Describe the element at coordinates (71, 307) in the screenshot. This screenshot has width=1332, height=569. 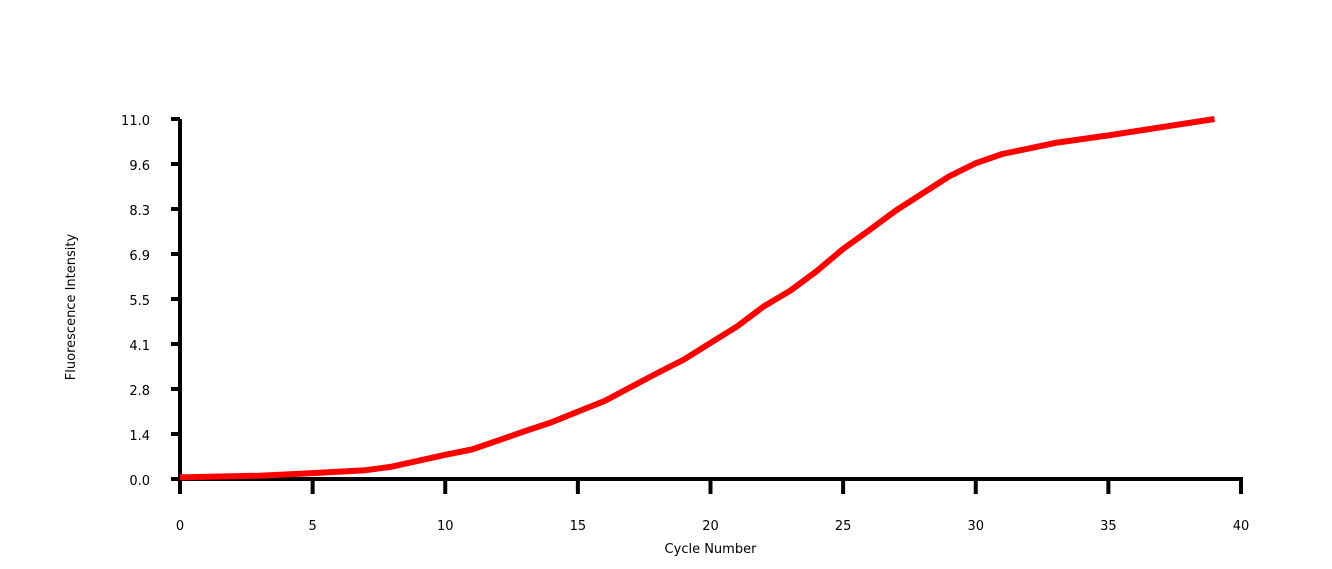
I see `y-axis-title: Fluorescence Intensity` at that location.